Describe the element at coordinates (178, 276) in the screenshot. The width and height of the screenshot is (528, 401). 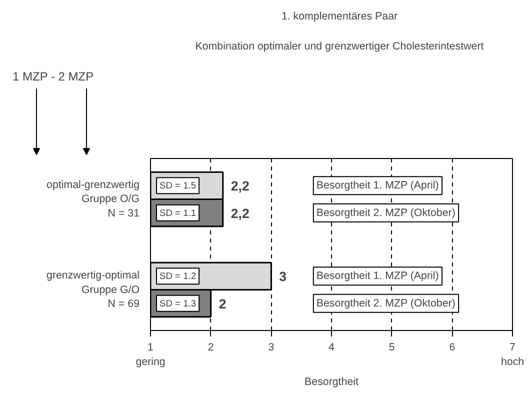
I see `annotation: SD = 1.2` at that location.